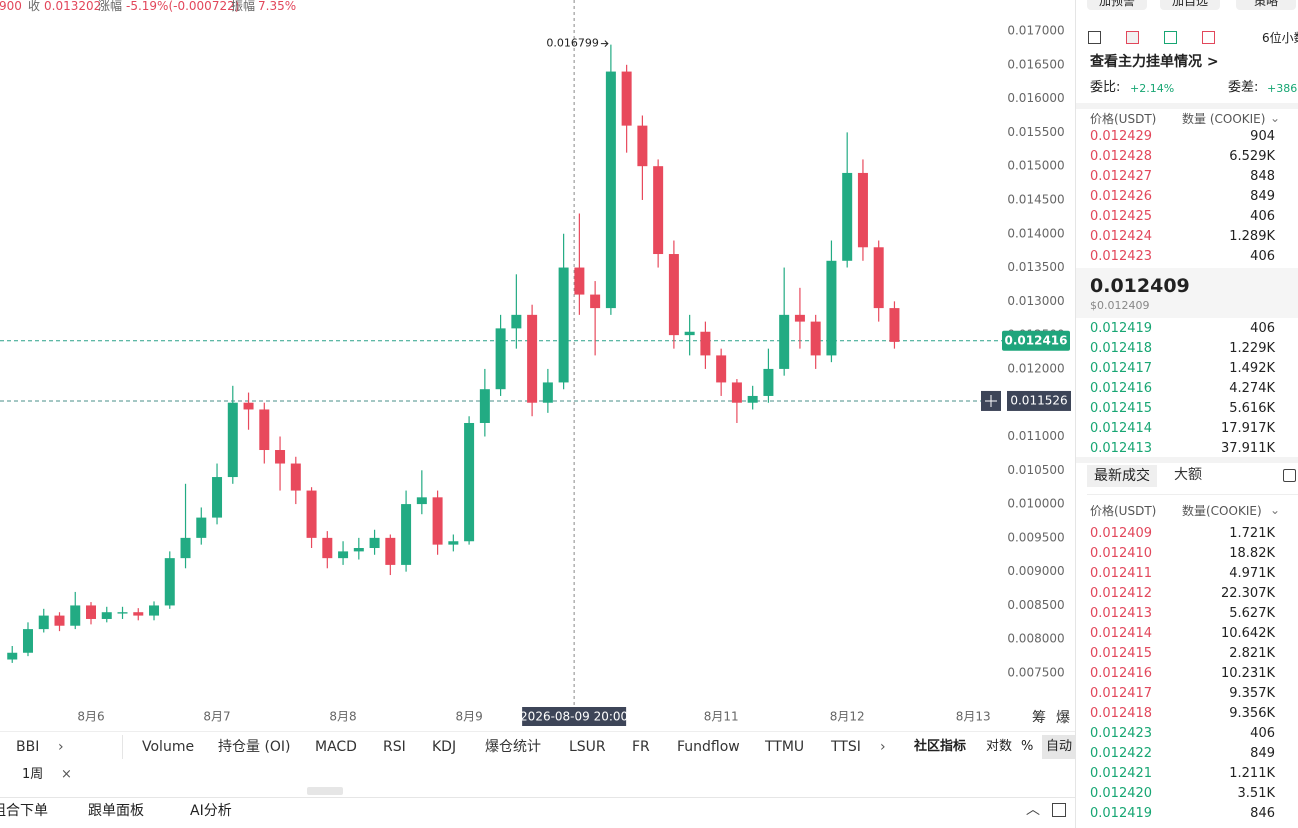  What do you see at coordinates (1190, 5) in the screenshot?
I see `panel-button: 加自选` at bounding box center [1190, 5].